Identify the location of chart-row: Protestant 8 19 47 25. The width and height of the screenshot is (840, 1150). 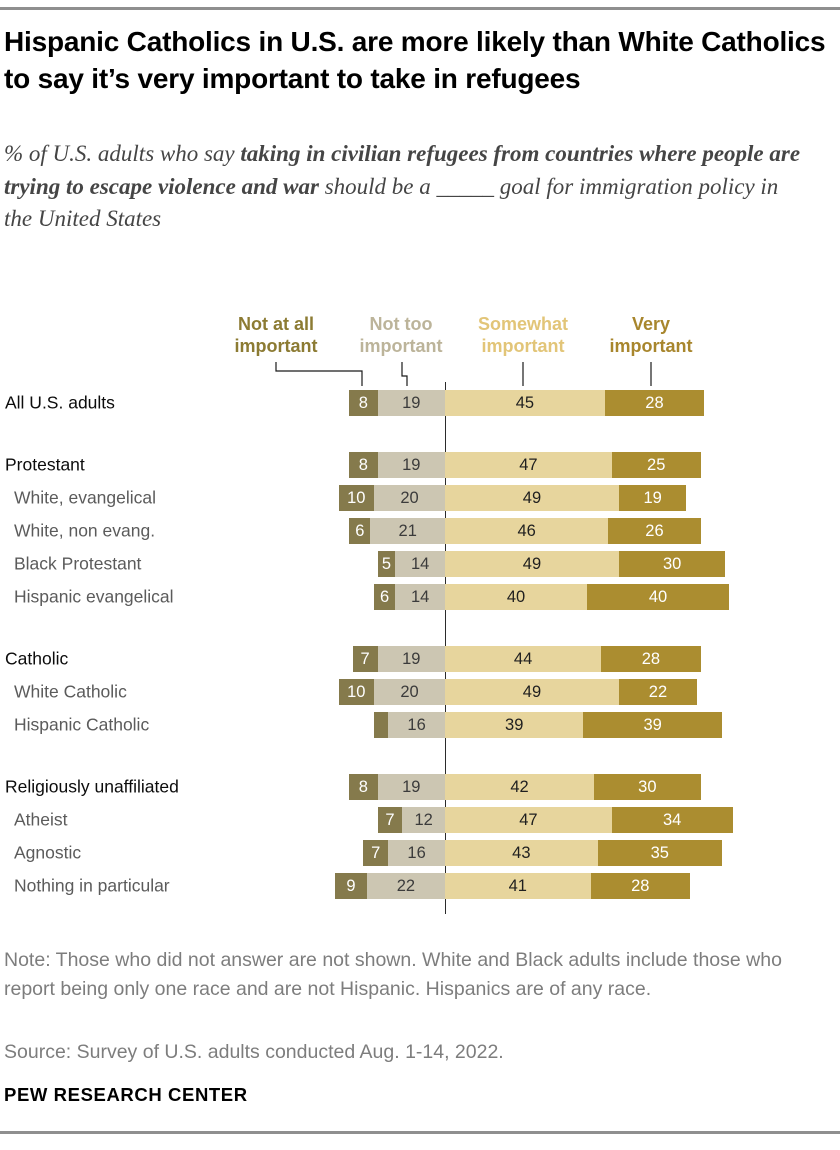
(420, 465).